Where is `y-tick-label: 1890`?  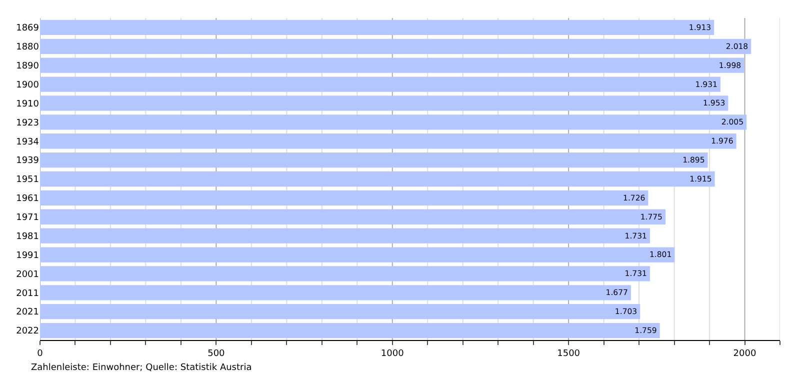 y-tick-label: 1890 is located at coordinates (28, 67).